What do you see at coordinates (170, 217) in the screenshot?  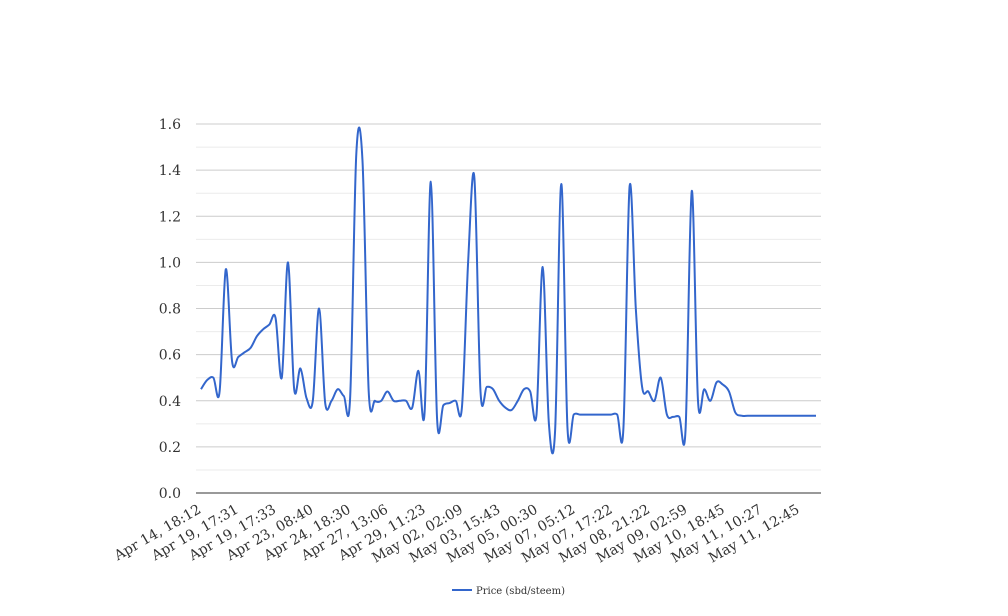 I see `y-tick-label: 1.2` at bounding box center [170, 217].